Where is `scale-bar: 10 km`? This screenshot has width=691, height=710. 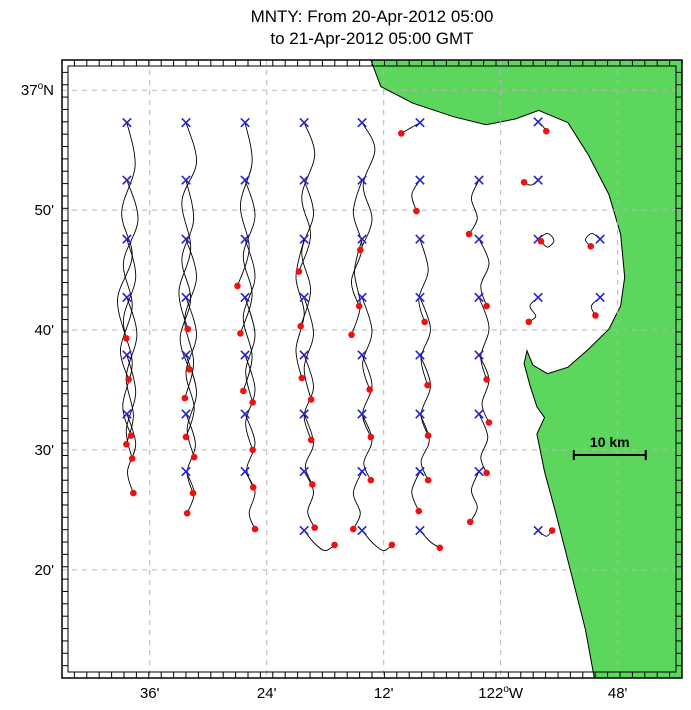 scale-bar: 10 km is located at coordinates (609, 447).